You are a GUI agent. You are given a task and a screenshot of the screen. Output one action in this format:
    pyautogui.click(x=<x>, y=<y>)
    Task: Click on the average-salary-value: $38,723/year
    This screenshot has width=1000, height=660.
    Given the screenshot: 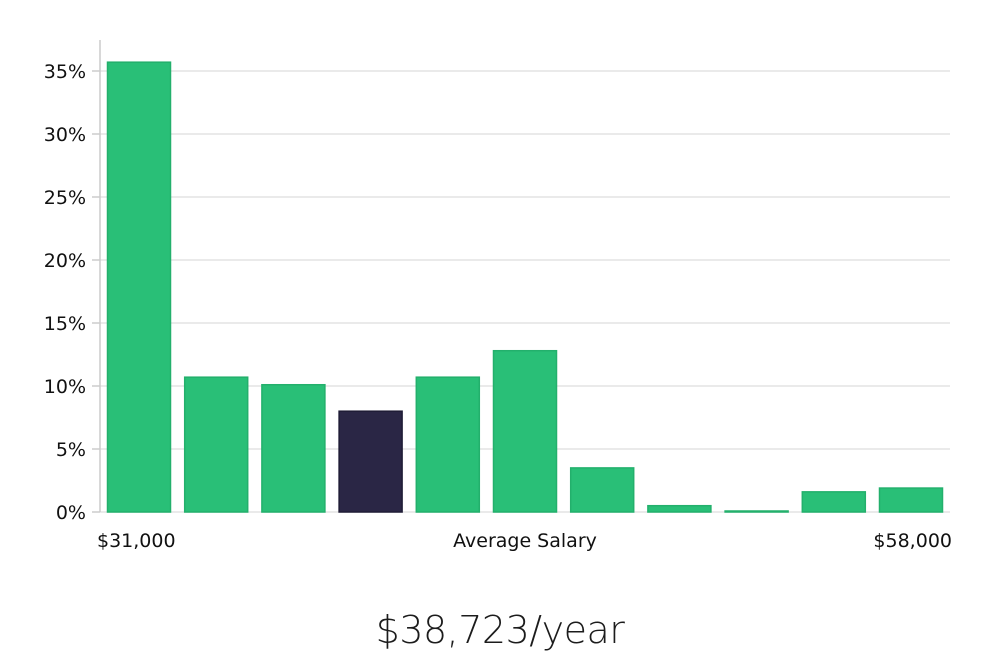 What is the action you would take?
    pyautogui.click(x=500, y=630)
    